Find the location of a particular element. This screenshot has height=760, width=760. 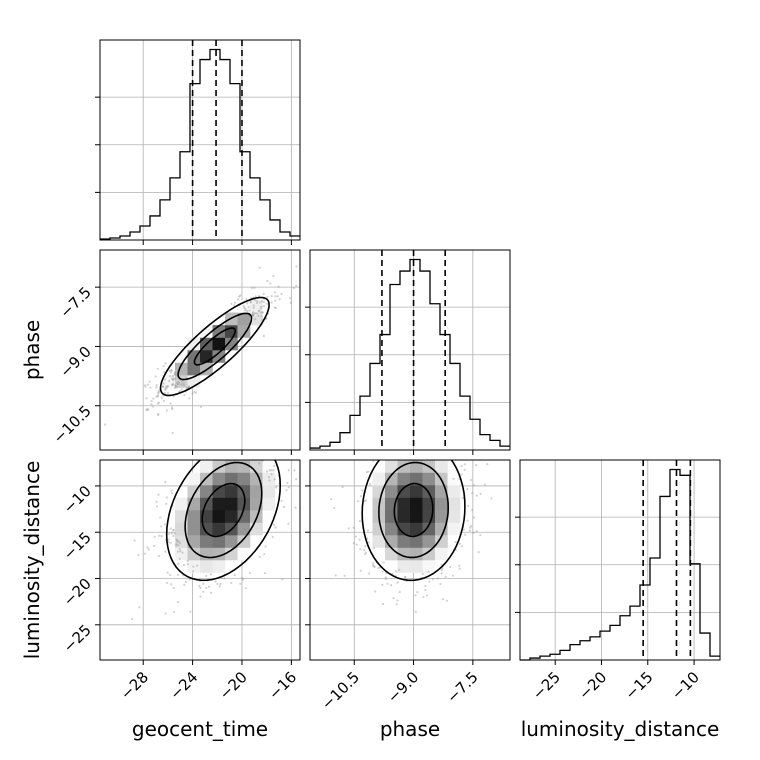

hist-geocent-time-panel is located at coordinates (198, 142).